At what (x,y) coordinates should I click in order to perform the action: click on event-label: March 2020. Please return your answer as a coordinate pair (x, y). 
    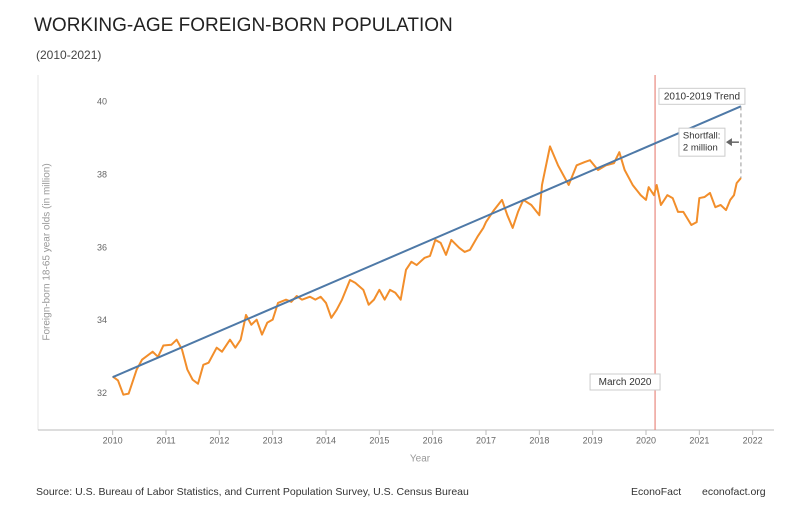
    Looking at the image, I should click on (625, 382).